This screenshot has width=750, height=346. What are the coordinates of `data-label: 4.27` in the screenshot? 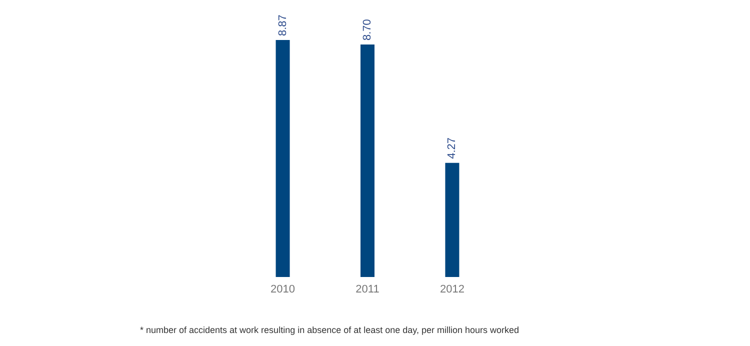 It's located at (452, 148).